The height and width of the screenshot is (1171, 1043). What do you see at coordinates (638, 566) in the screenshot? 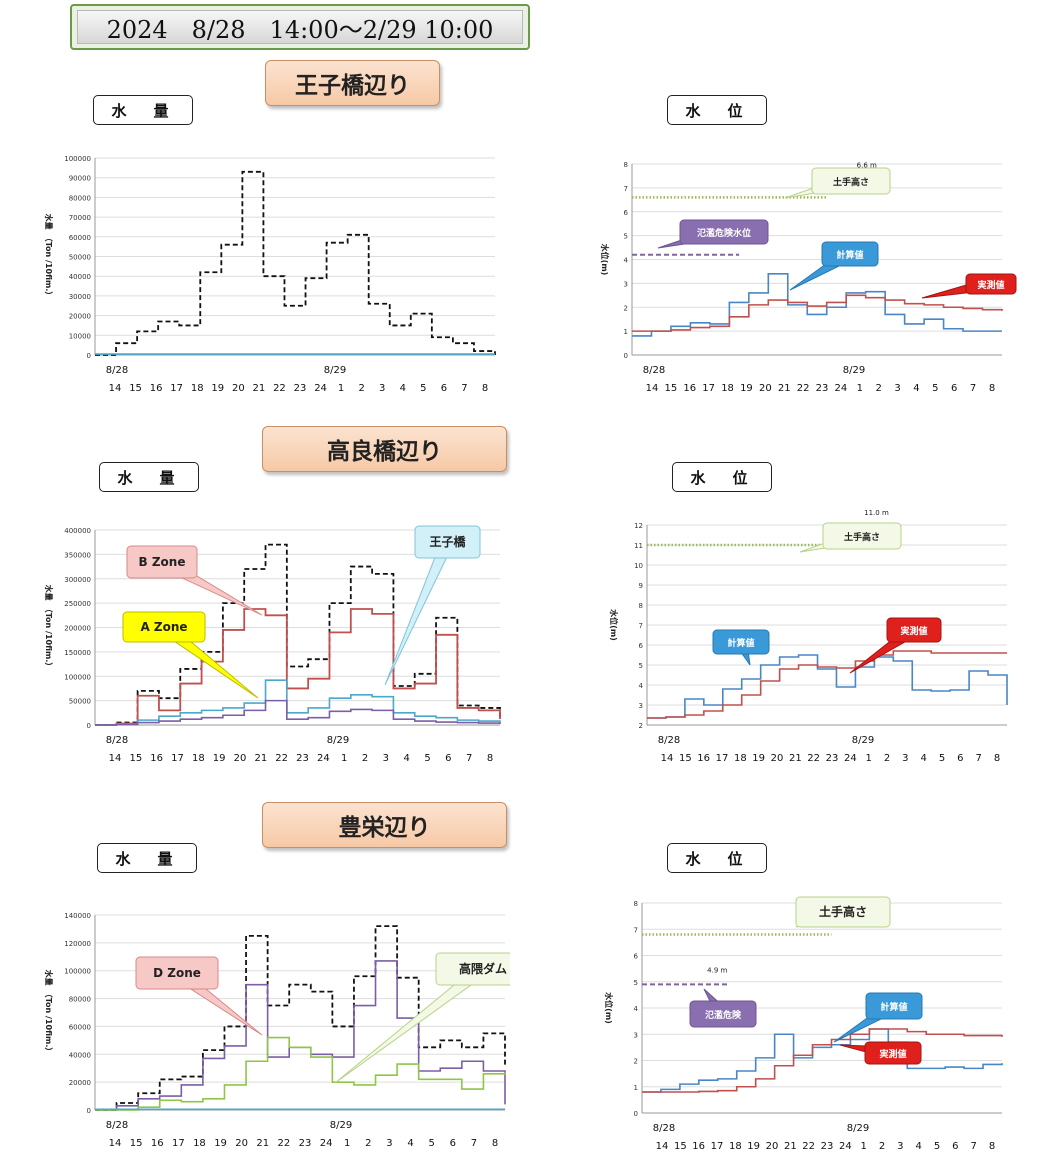
I see `y-tick-label: 10` at bounding box center [638, 566].